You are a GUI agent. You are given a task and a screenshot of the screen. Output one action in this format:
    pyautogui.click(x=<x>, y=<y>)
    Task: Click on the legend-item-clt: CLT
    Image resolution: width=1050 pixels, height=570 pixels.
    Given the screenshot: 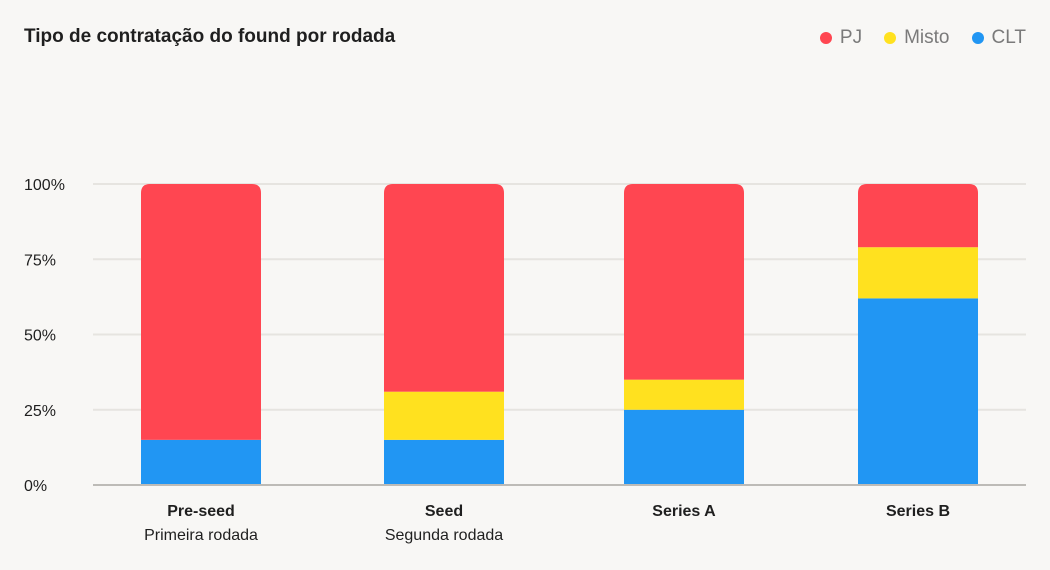 What is the action you would take?
    pyautogui.click(x=998, y=38)
    